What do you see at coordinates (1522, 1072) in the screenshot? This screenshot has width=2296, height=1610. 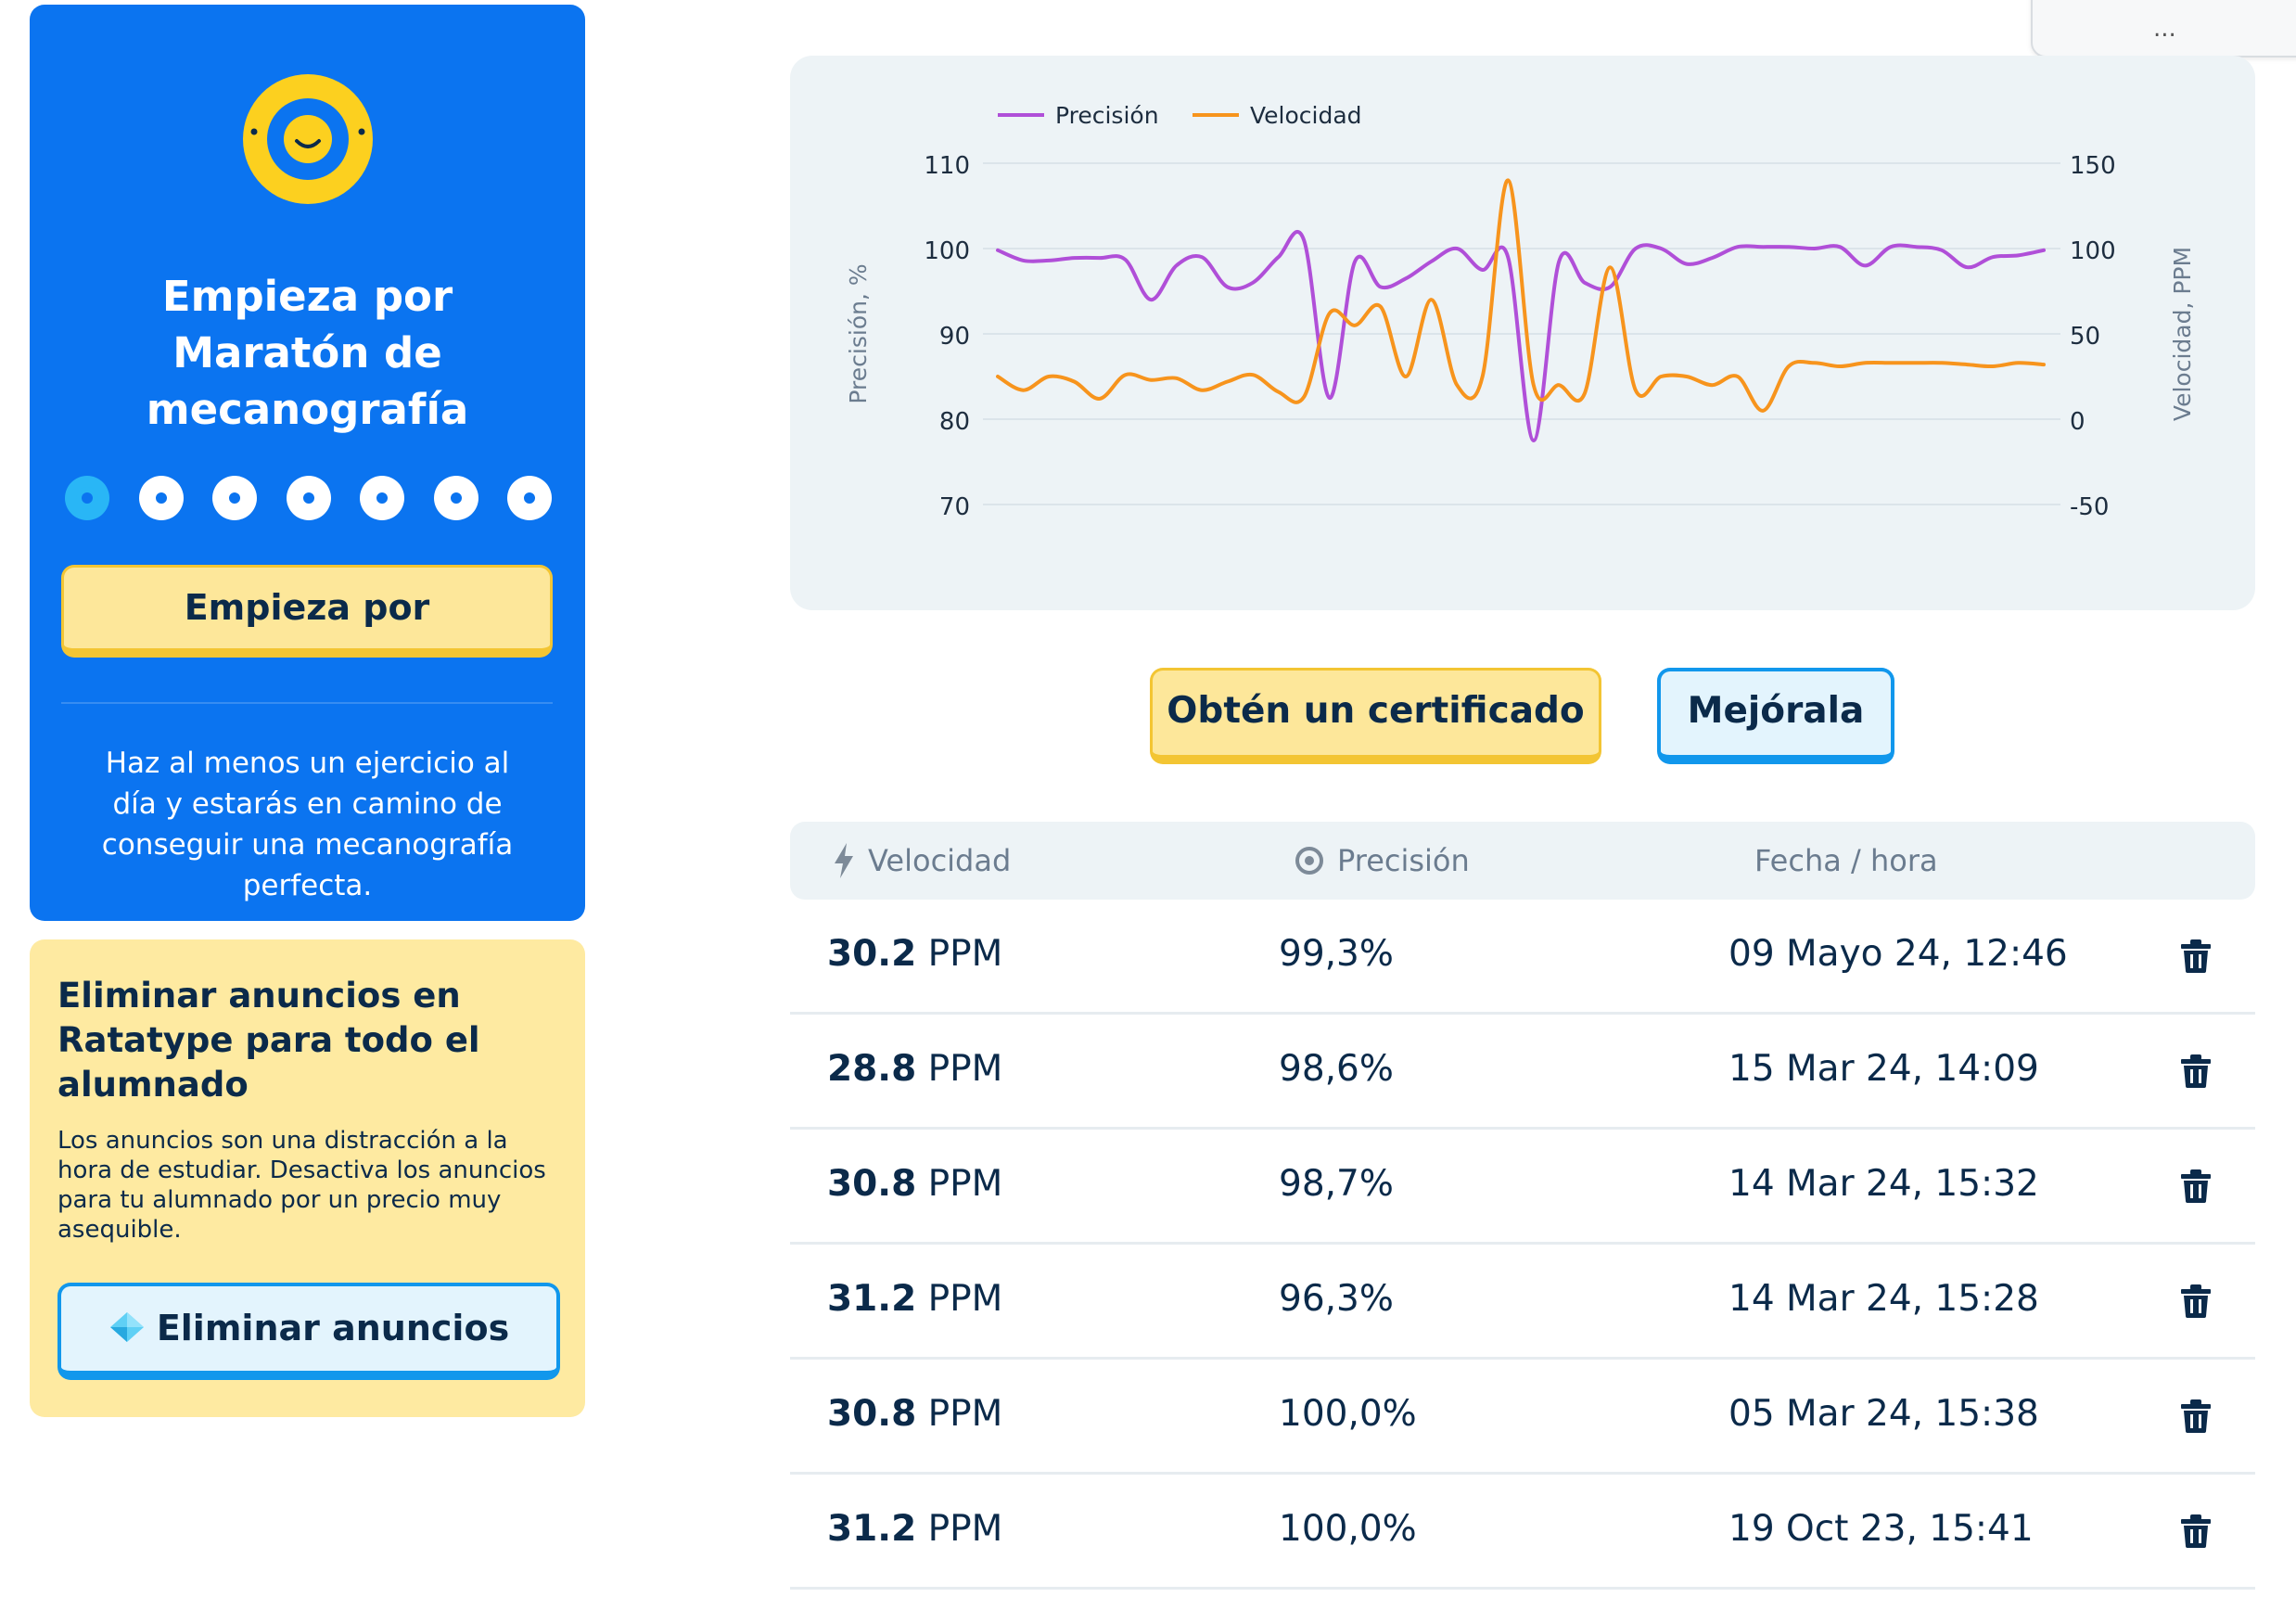 I see `table-row: 28.8 PPM 98,6% 15 Mar 24, 14:09` at bounding box center [1522, 1072].